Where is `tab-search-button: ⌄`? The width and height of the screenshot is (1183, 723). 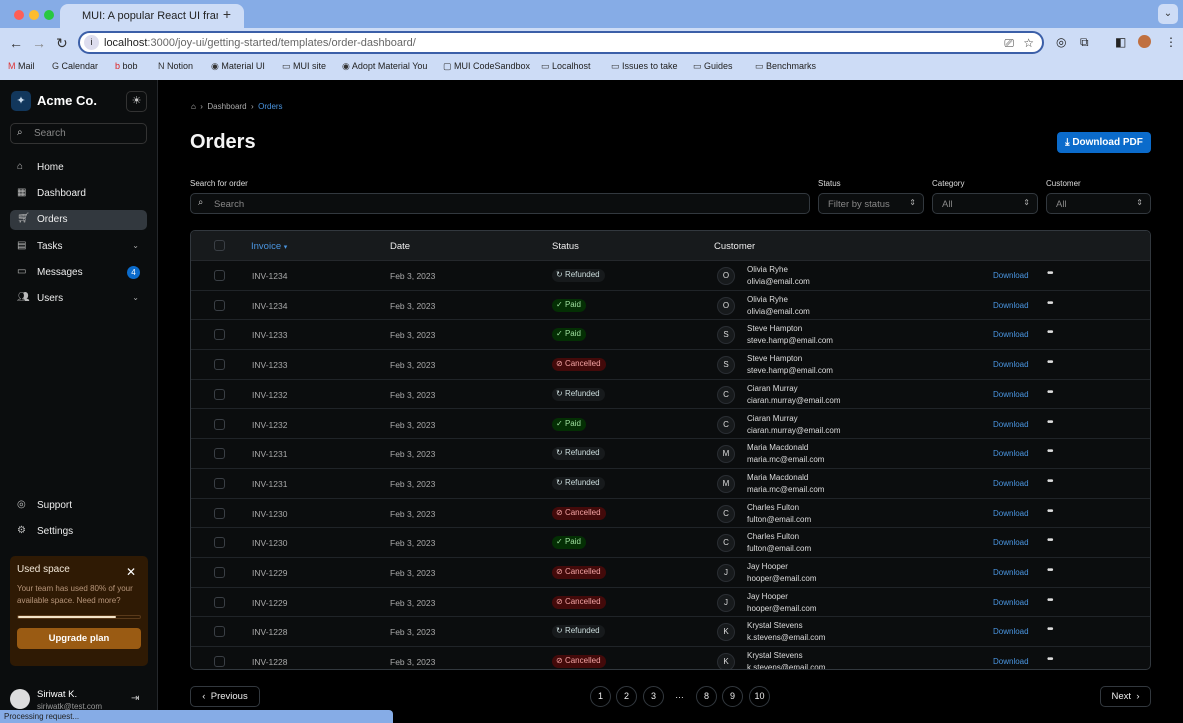
tab-search-button: ⌄ is located at coordinates (1168, 14).